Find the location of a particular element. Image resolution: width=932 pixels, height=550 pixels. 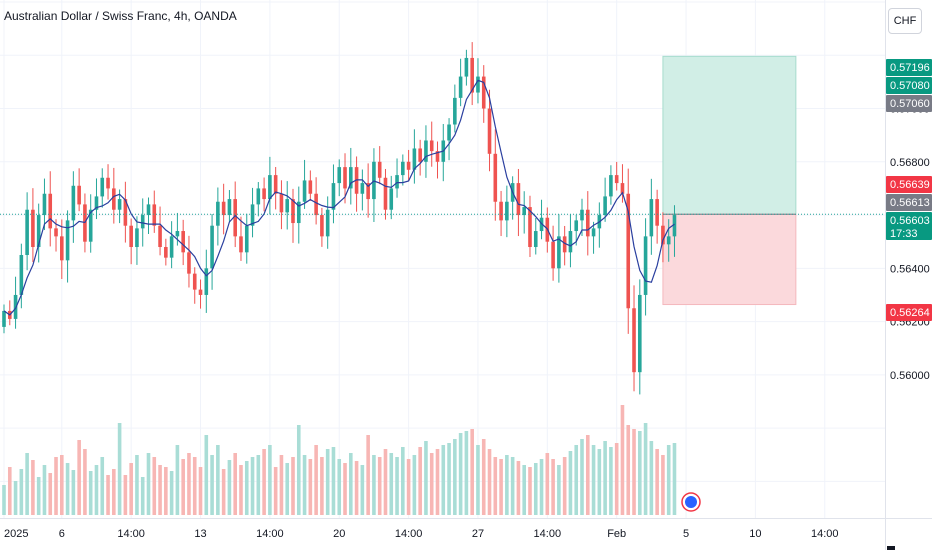

price-tag: 0.56613 is located at coordinates (909, 202).